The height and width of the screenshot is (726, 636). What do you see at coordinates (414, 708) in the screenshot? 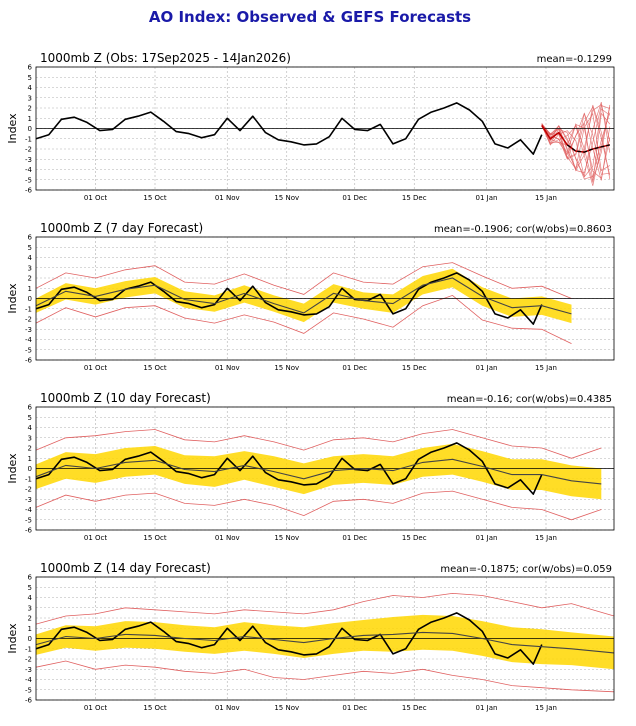
I see `x-tick-label: 15 Dec` at bounding box center [414, 708].